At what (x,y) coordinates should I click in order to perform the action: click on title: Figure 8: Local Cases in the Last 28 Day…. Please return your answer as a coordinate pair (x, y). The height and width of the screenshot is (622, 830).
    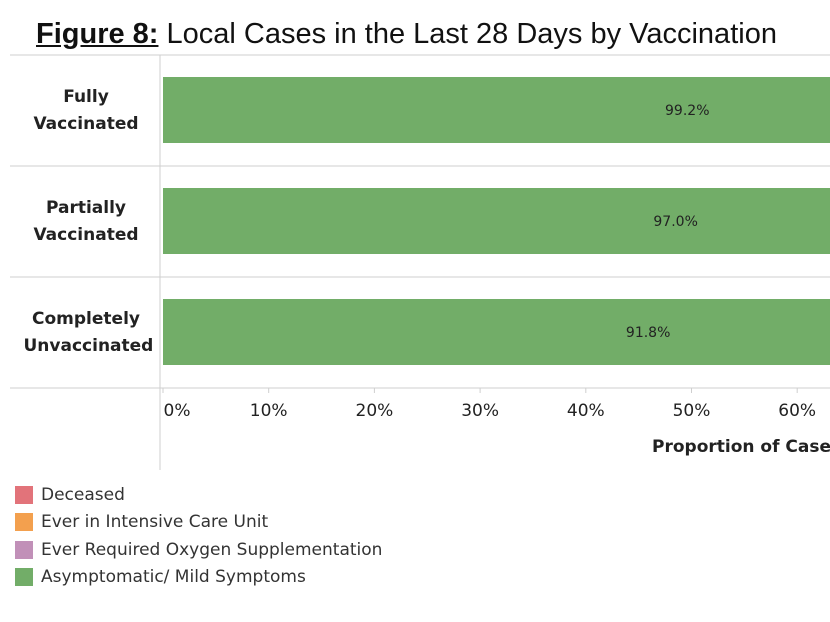
    Looking at the image, I should click on (406, 34).